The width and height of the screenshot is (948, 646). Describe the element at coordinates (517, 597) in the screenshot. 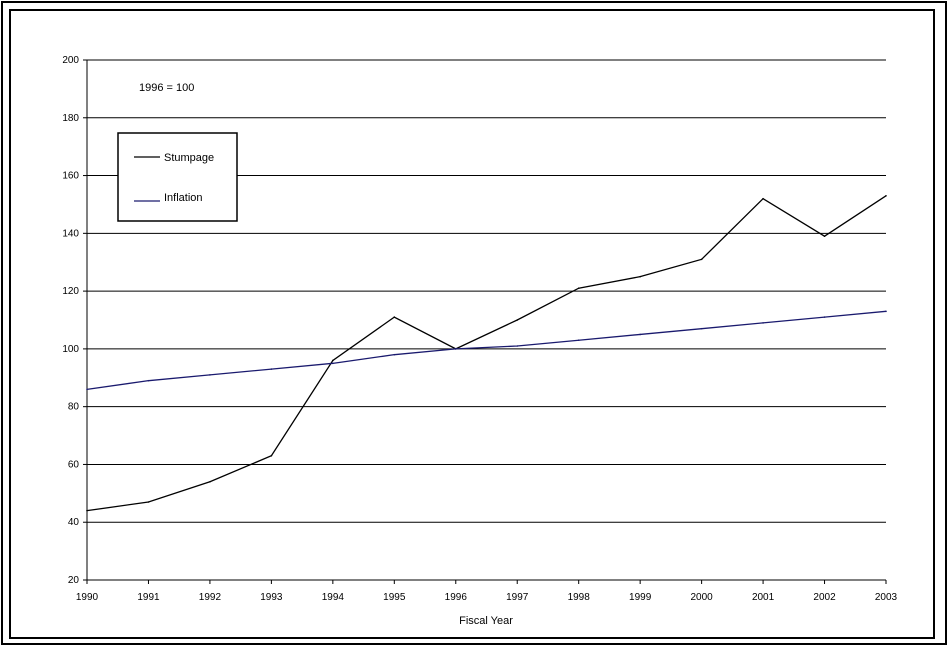

I see `x-tick-label: 1997` at that location.